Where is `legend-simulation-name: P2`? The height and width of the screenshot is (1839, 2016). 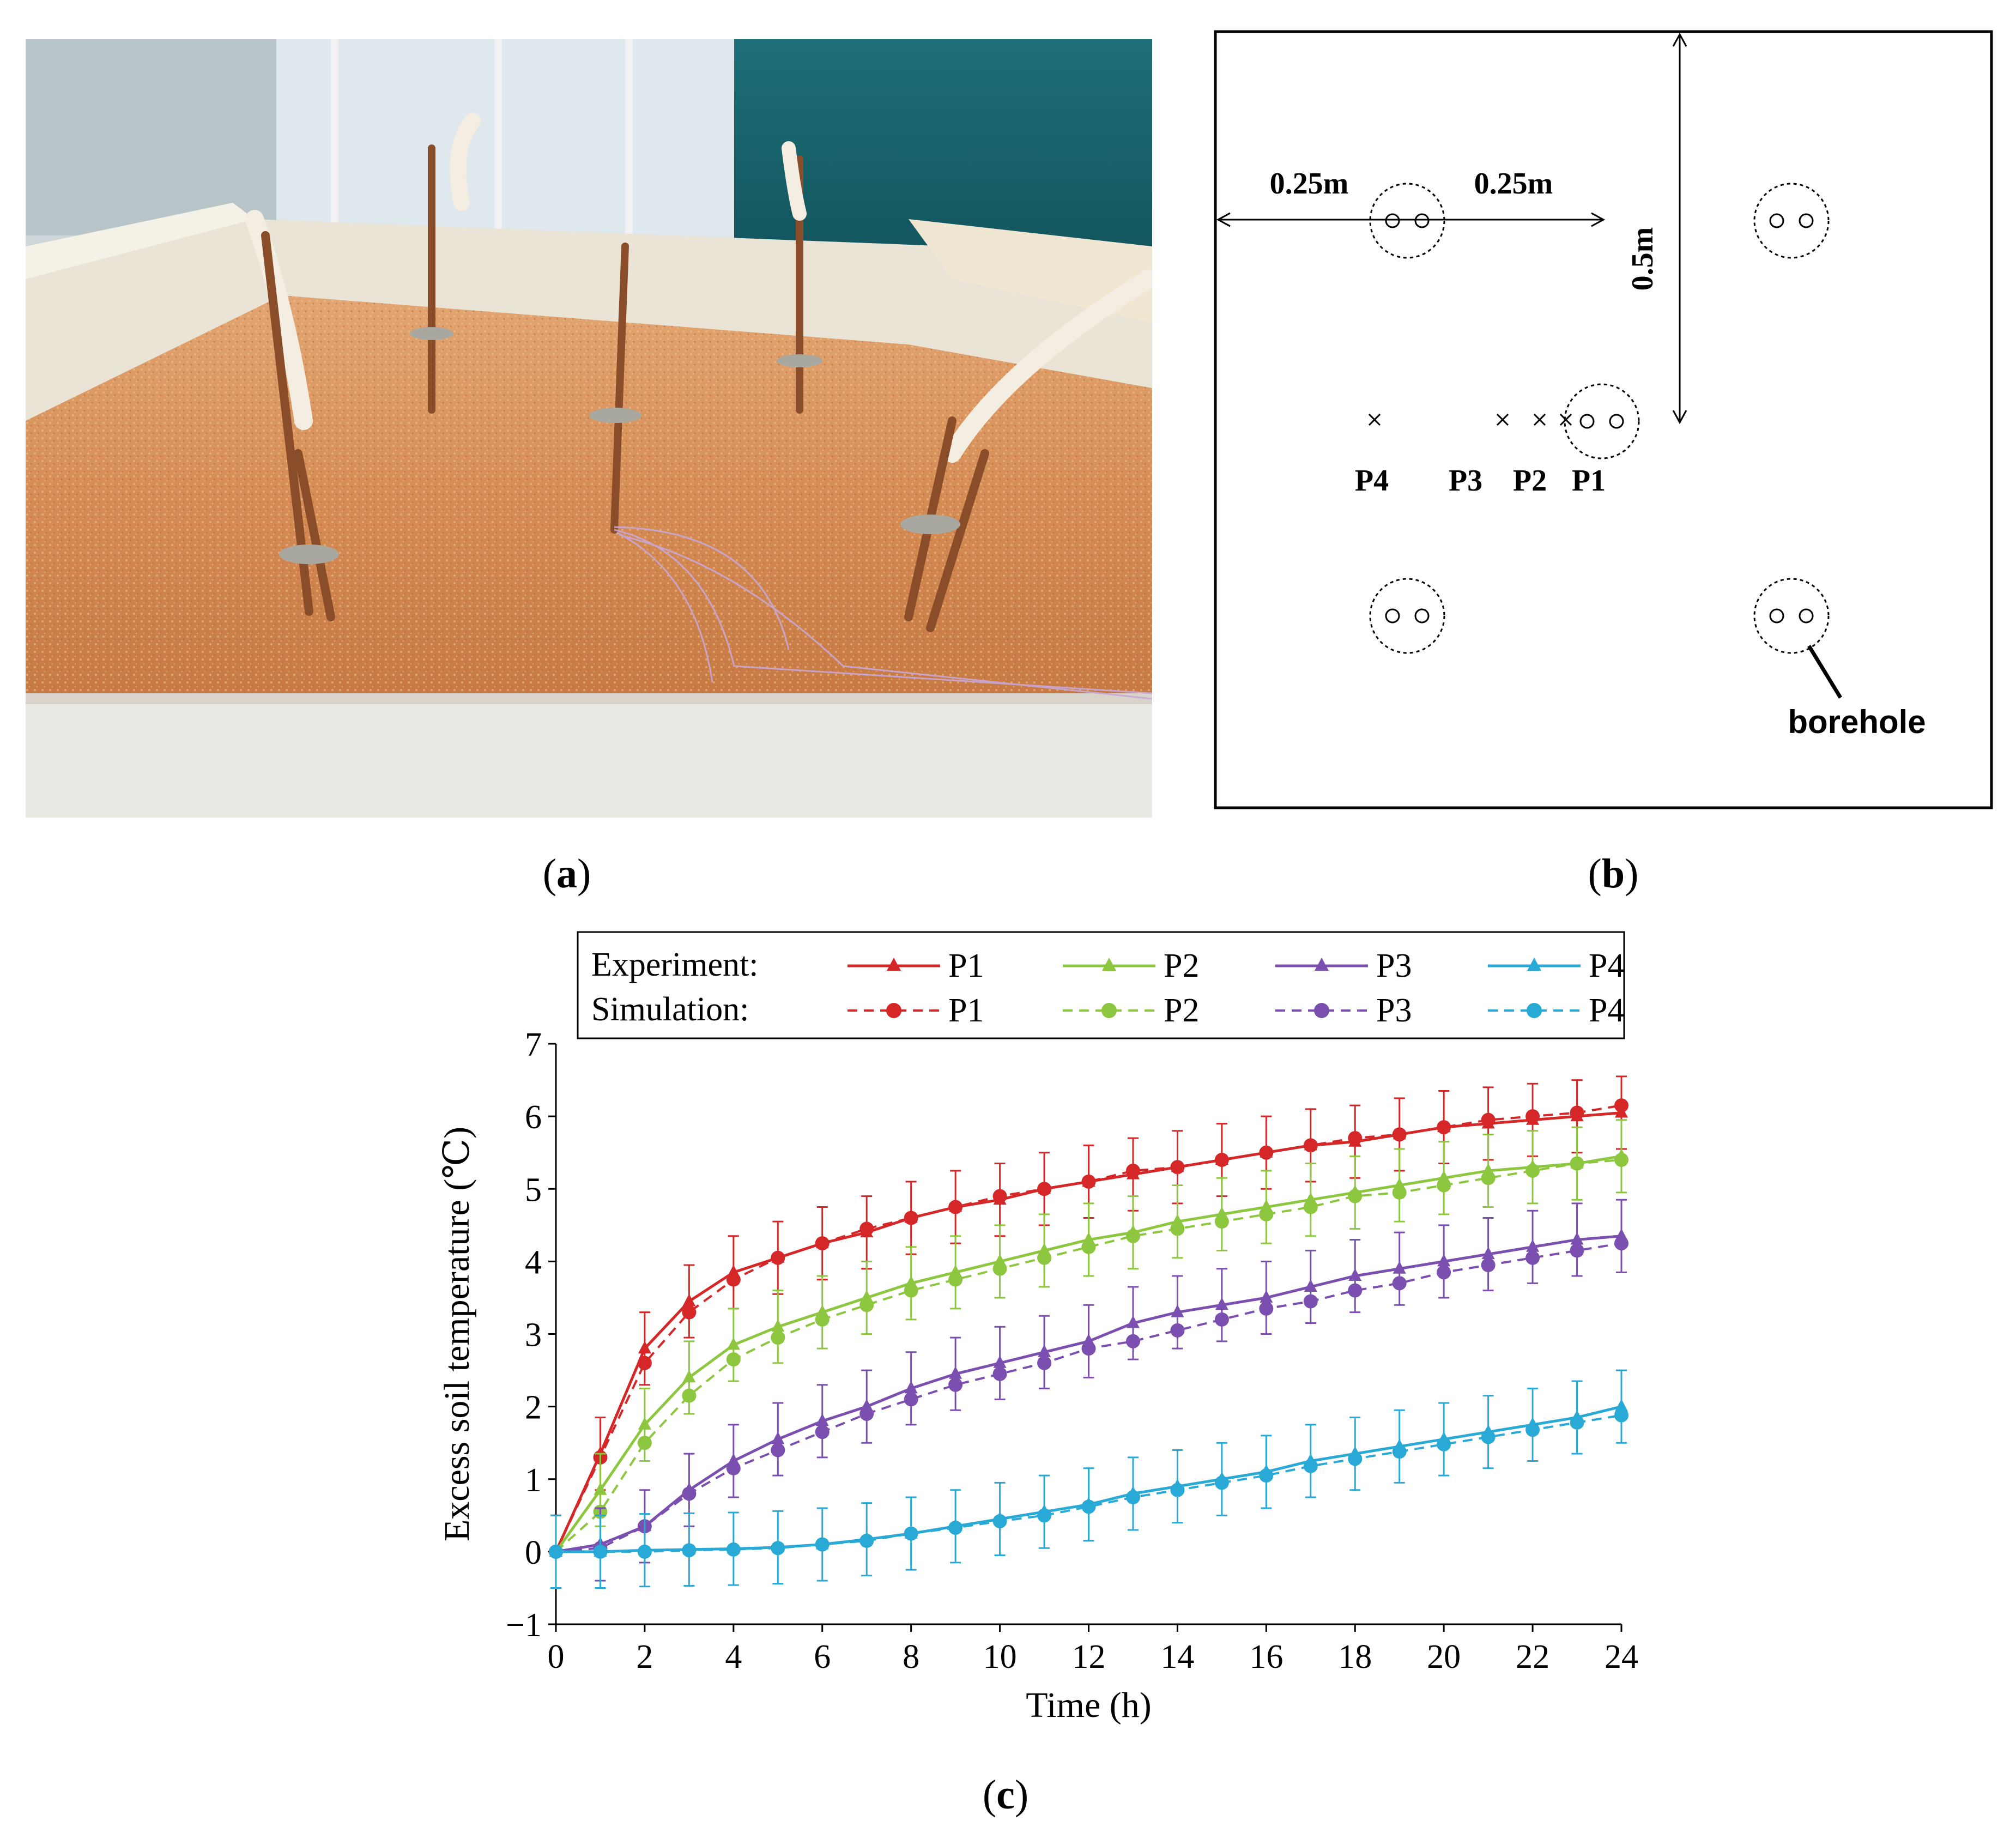
legend-simulation-name: P2 is located at coordinates (1182, 1010).